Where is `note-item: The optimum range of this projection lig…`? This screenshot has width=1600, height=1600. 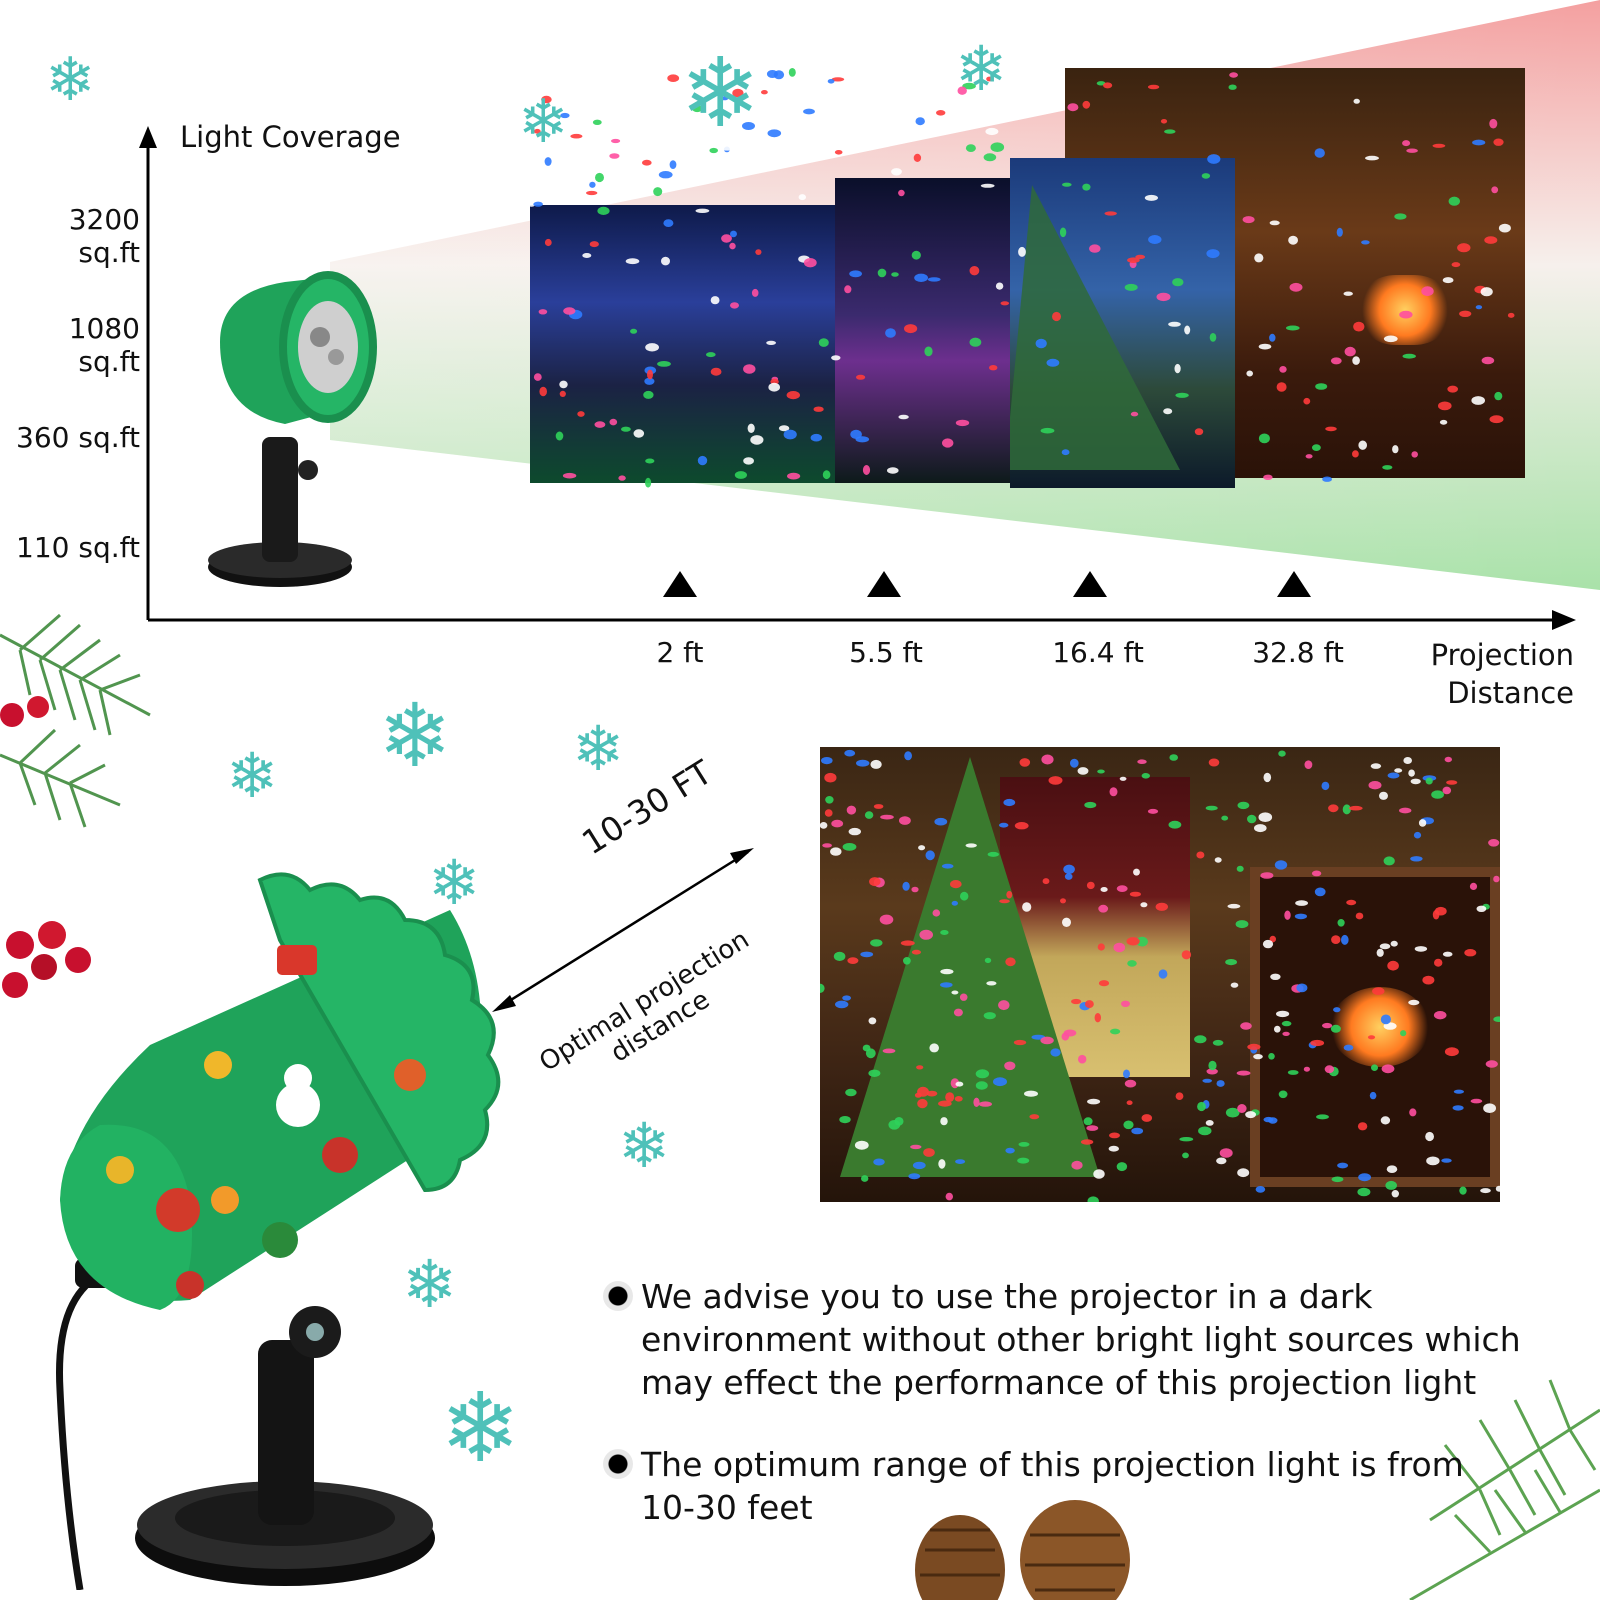 note-item: The optimum range of this projection lig… is located at coordinates (1043, 1486).